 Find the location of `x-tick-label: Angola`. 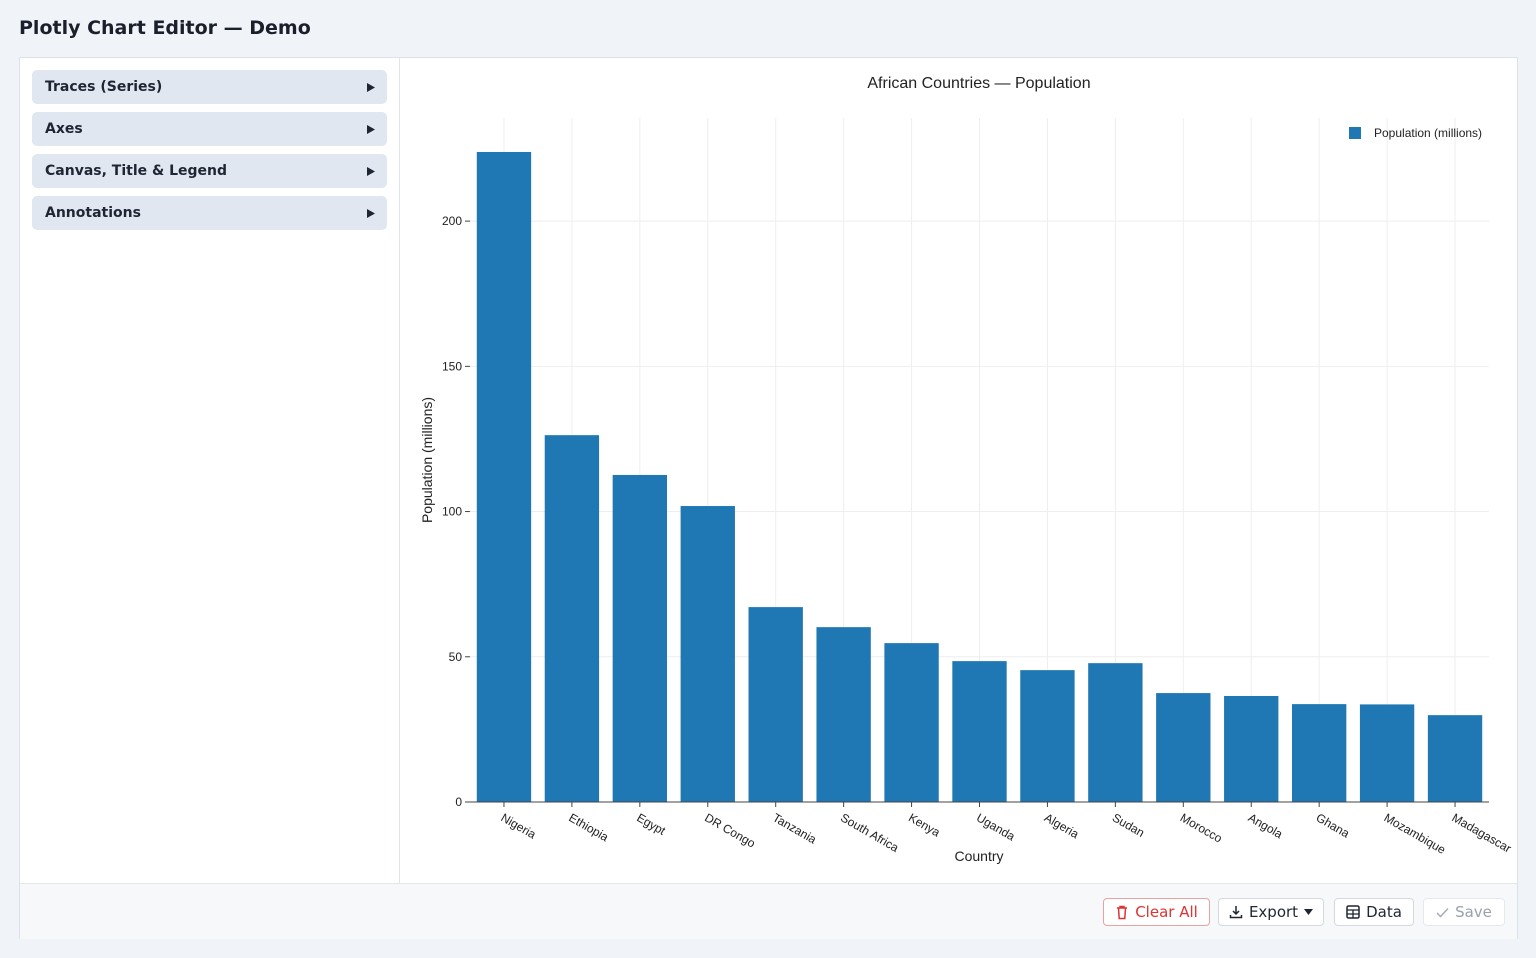

x-tick-label: Angola is located at coordinates (1266, 825).